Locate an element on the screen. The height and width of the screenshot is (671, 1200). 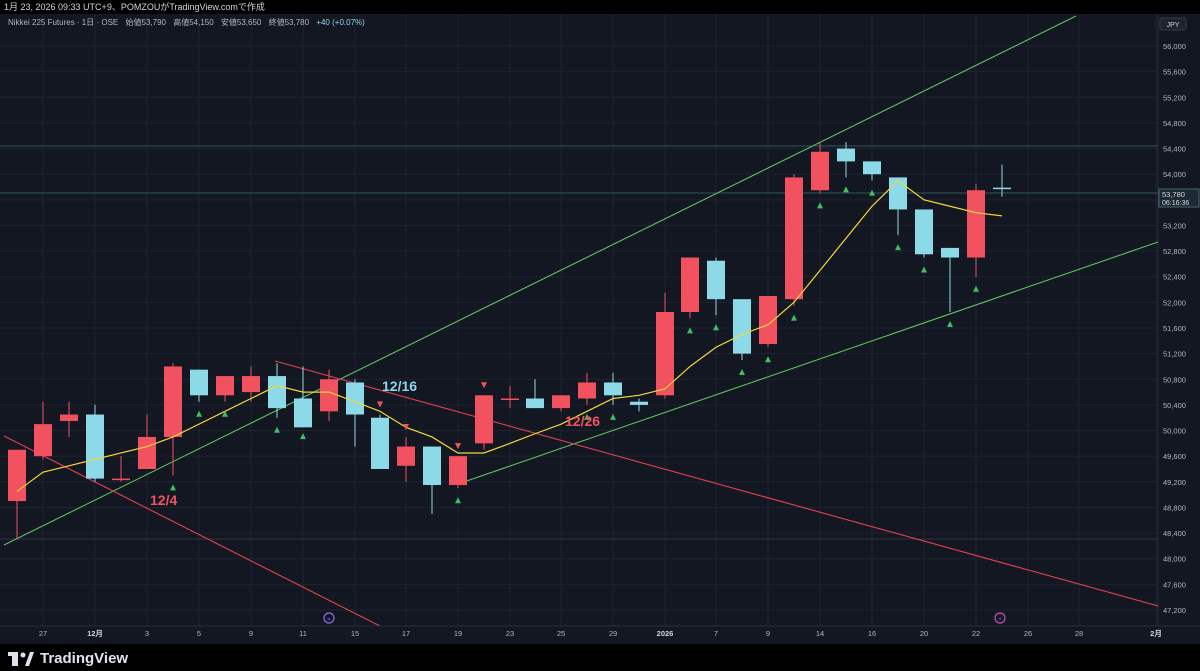
time-tick-label: 29 is located at coordinates (613, 633).